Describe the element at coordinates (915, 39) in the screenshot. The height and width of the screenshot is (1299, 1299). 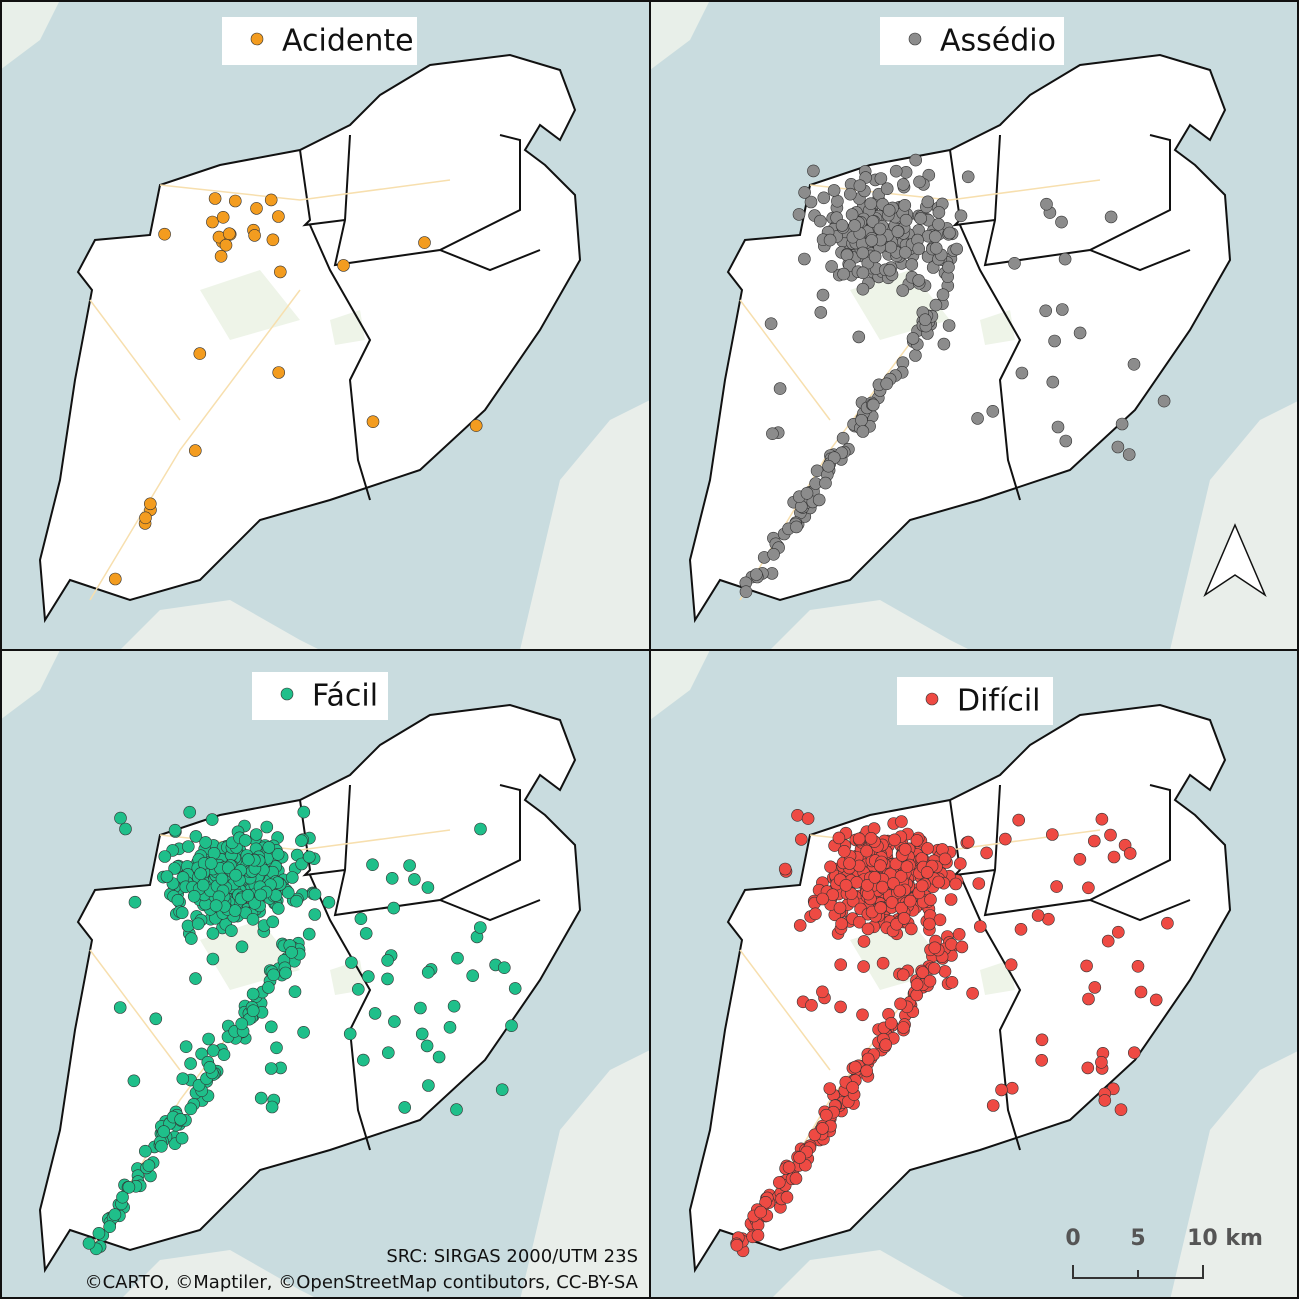
I see `legend-marker` at that location.